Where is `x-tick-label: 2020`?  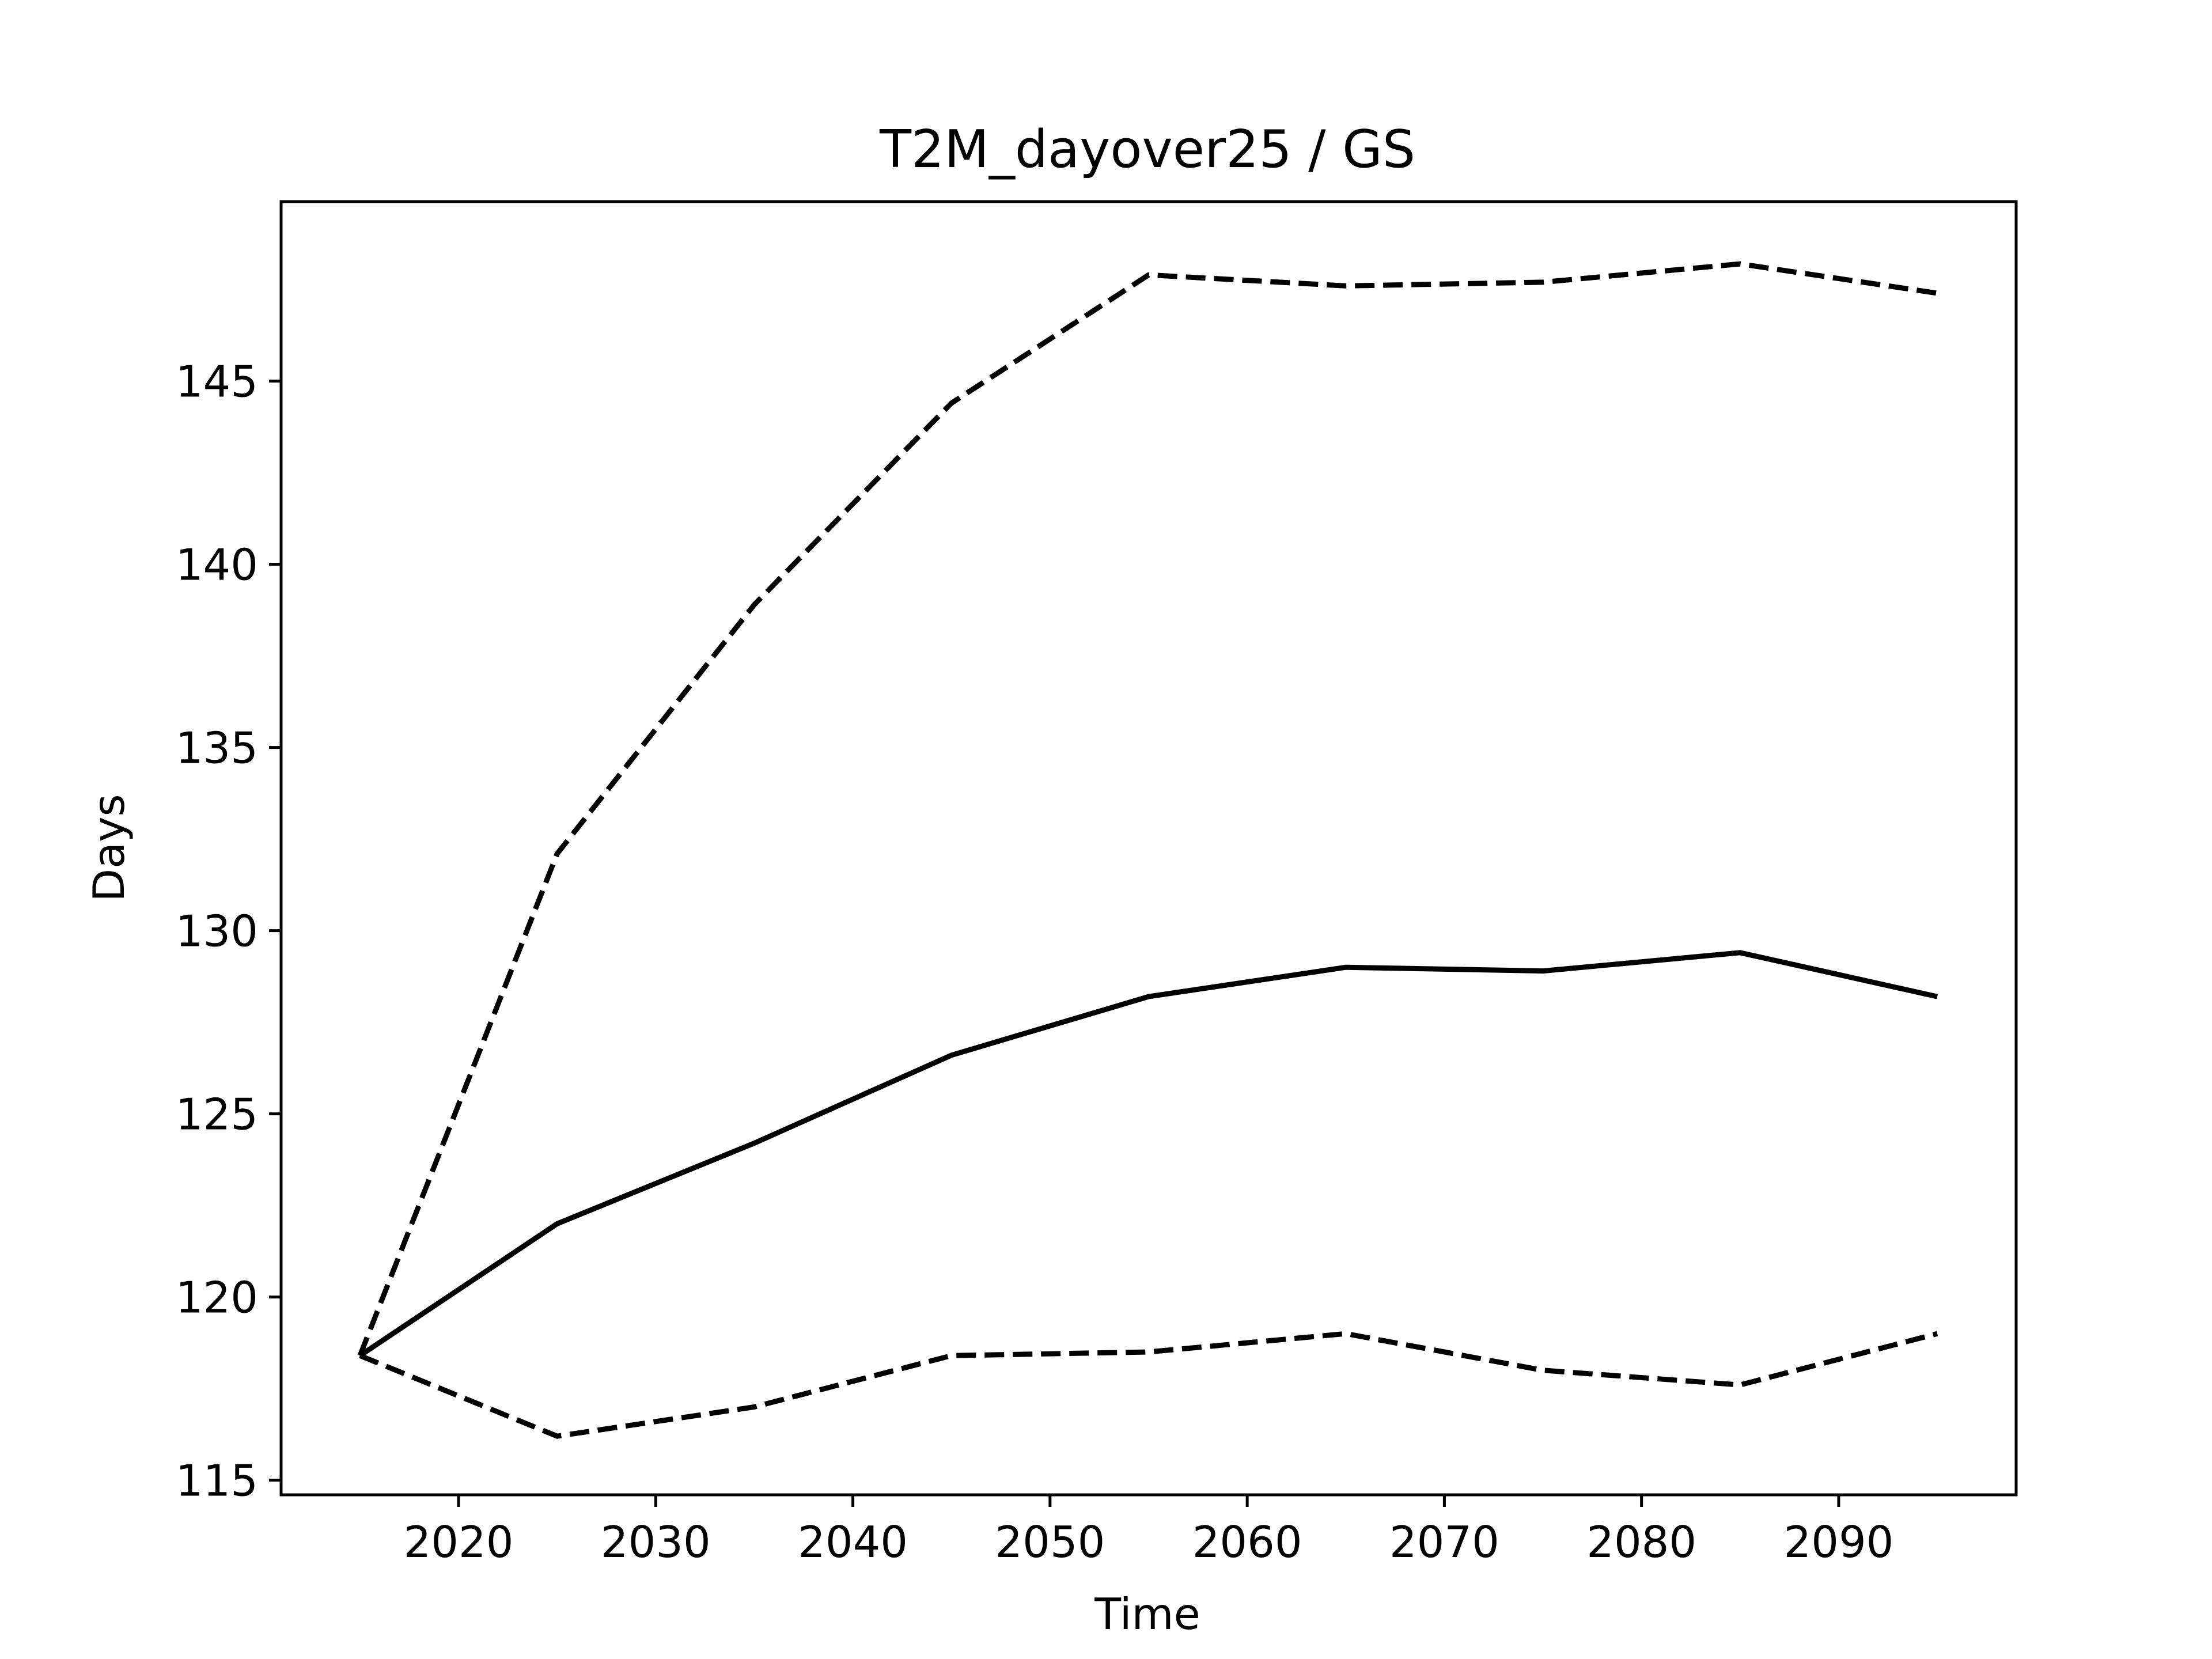 x-tick-label: 2020 is located at coordinates (459, 1542).